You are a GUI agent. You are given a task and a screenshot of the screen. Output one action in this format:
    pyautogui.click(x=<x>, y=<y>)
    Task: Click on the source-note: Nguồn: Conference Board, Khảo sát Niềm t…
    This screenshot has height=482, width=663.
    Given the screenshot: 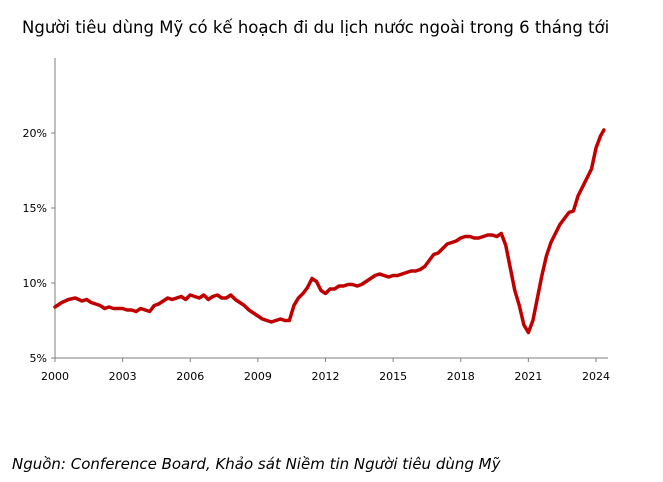 What is the action you would take?
    pyautogui.click(x=256, y=464)
    